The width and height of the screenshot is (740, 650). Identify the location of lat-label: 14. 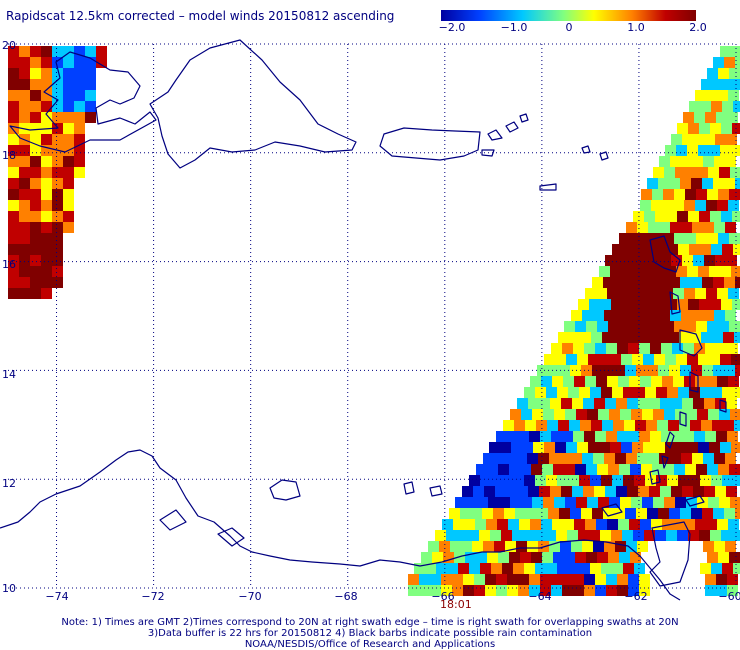
(9, 374).